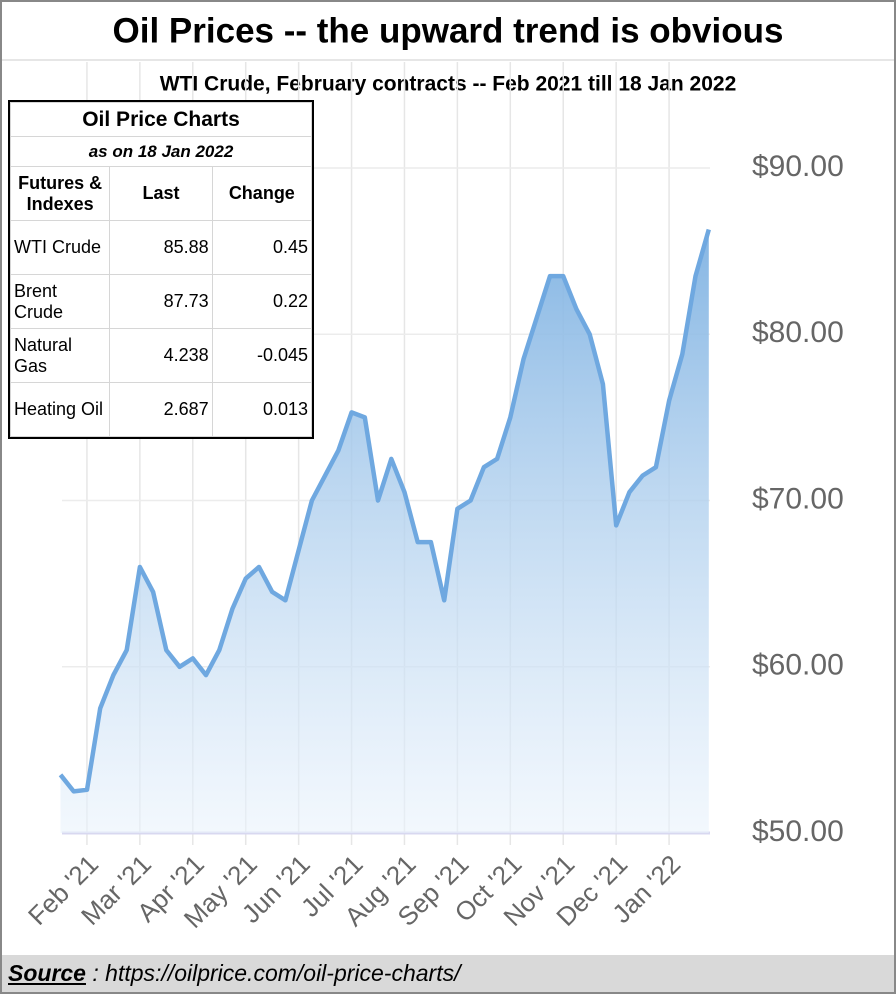 Image resolution: width=896 pixels, height=994 pixels. I want to click on table-row: Heating Oil 2.687 0.013, so click(161, 409).